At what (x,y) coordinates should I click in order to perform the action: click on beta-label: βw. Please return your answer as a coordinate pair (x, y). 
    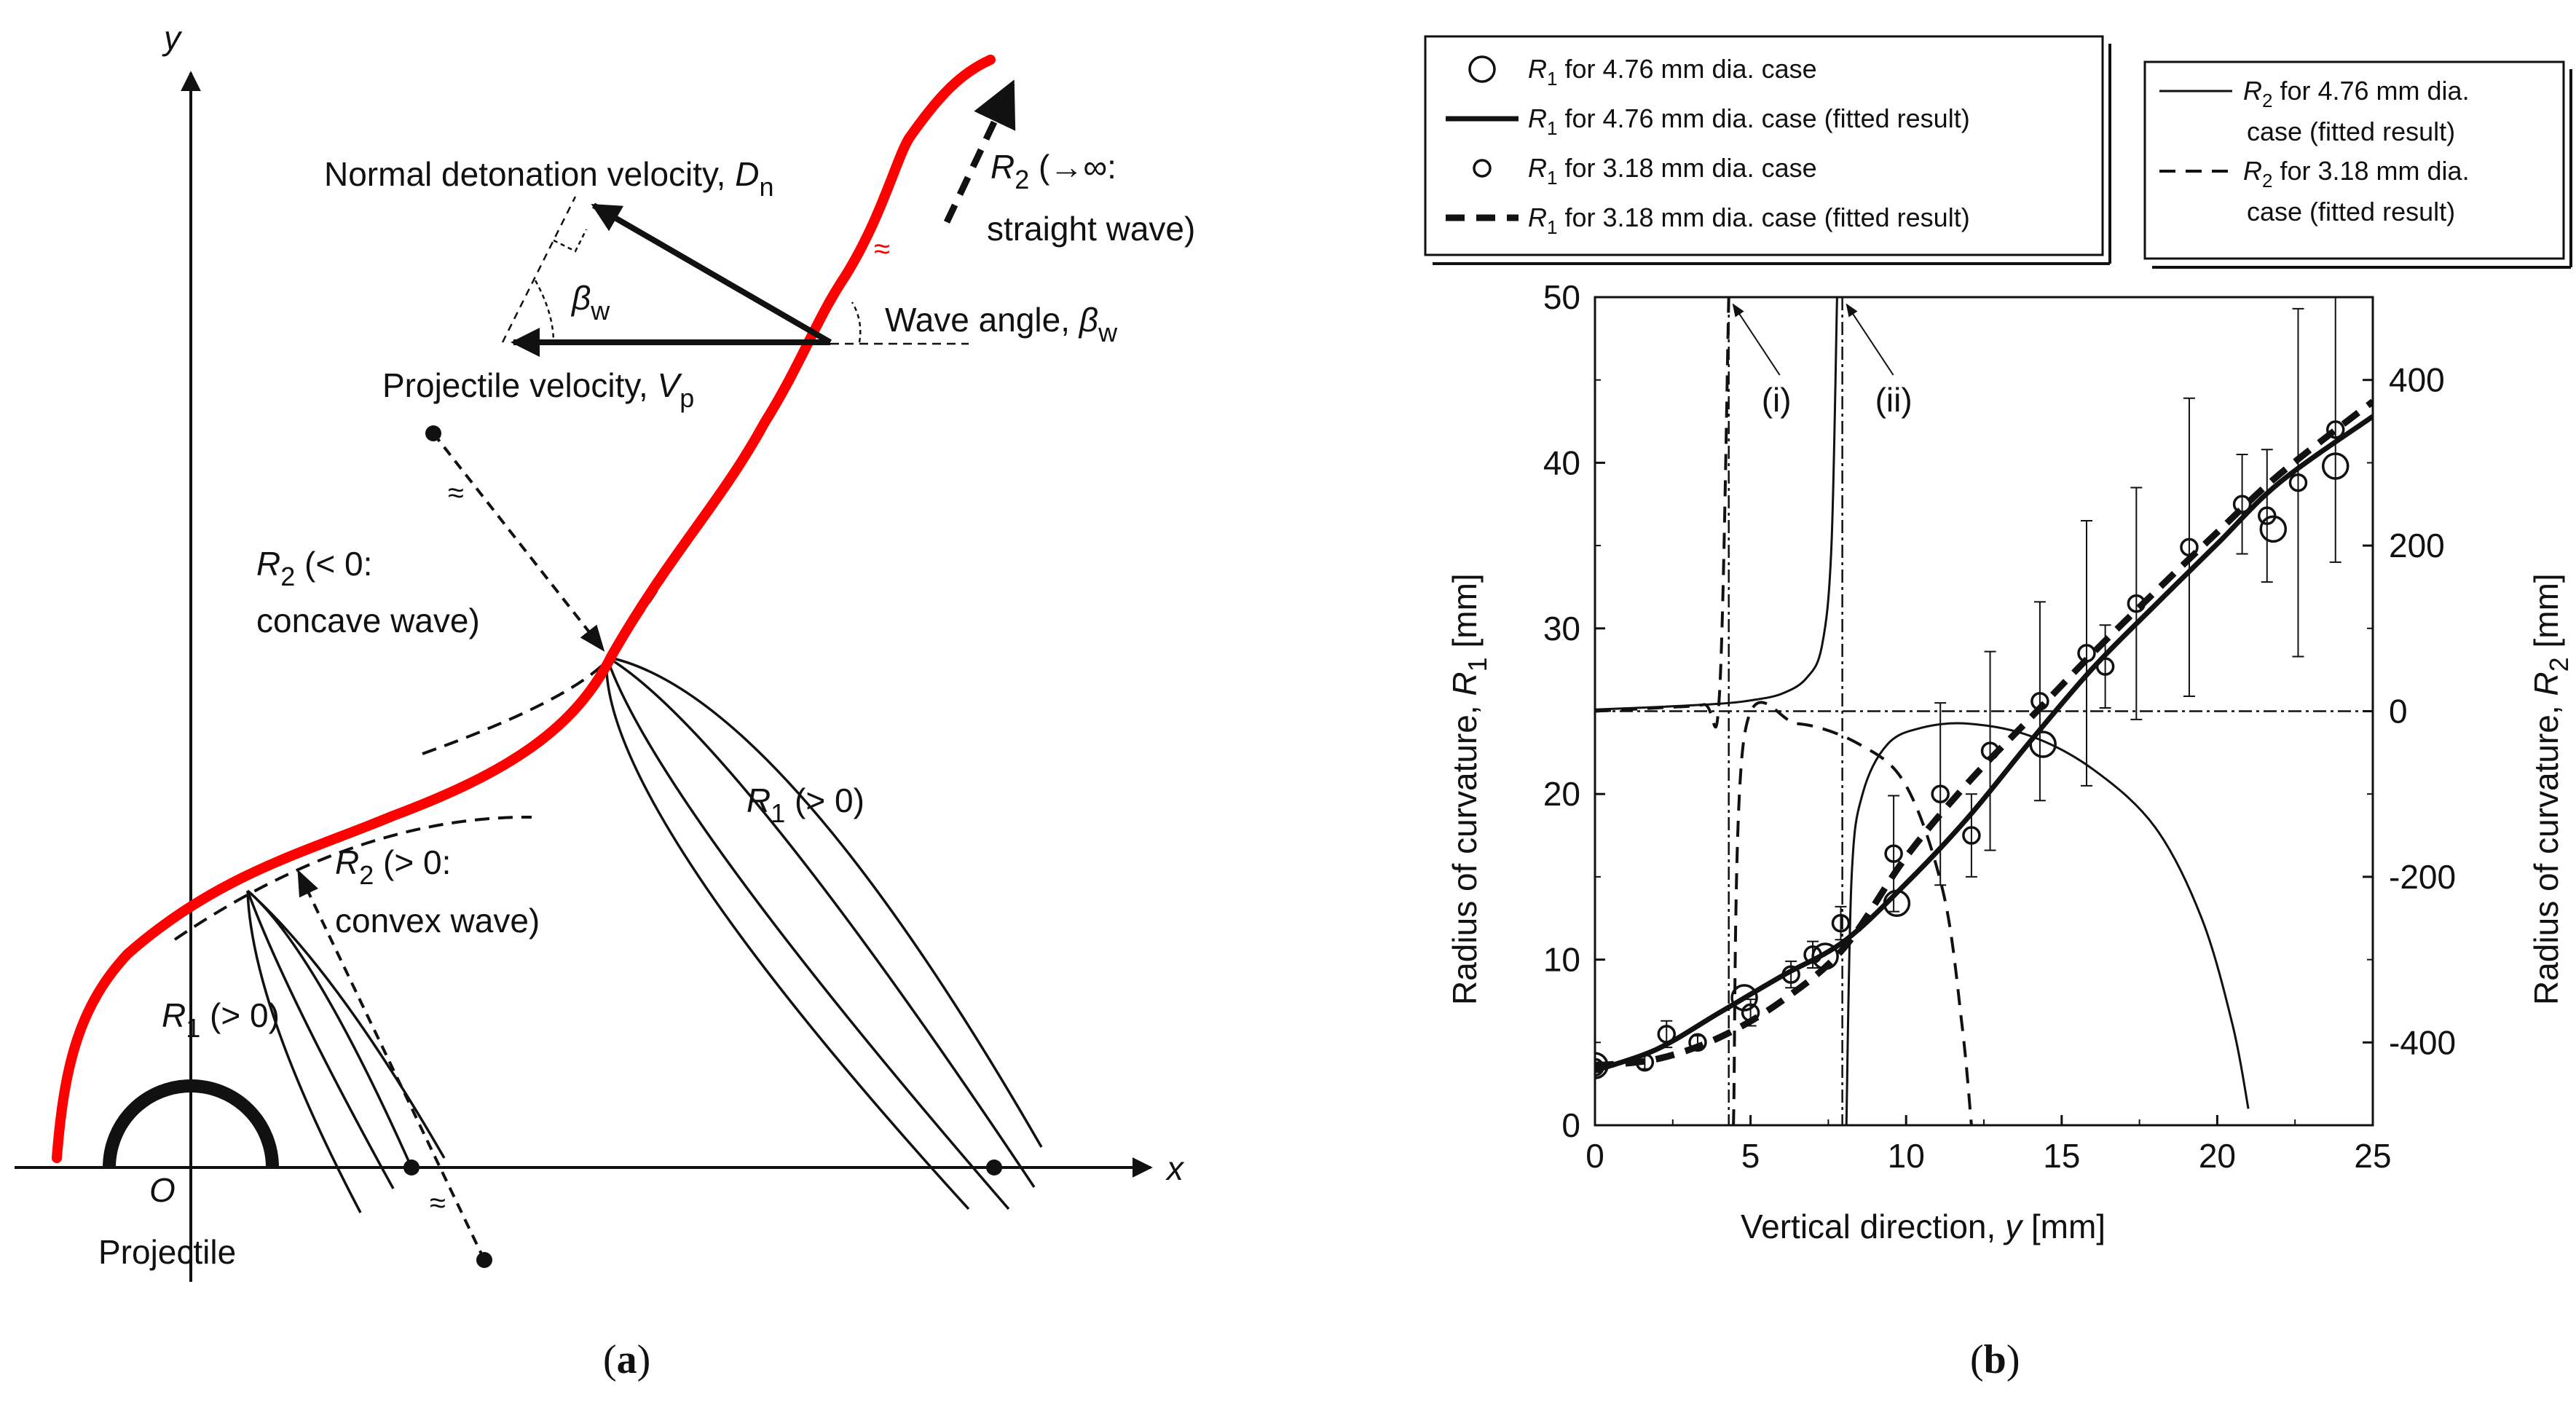
    Looking at the image, I should click on (590, 302).